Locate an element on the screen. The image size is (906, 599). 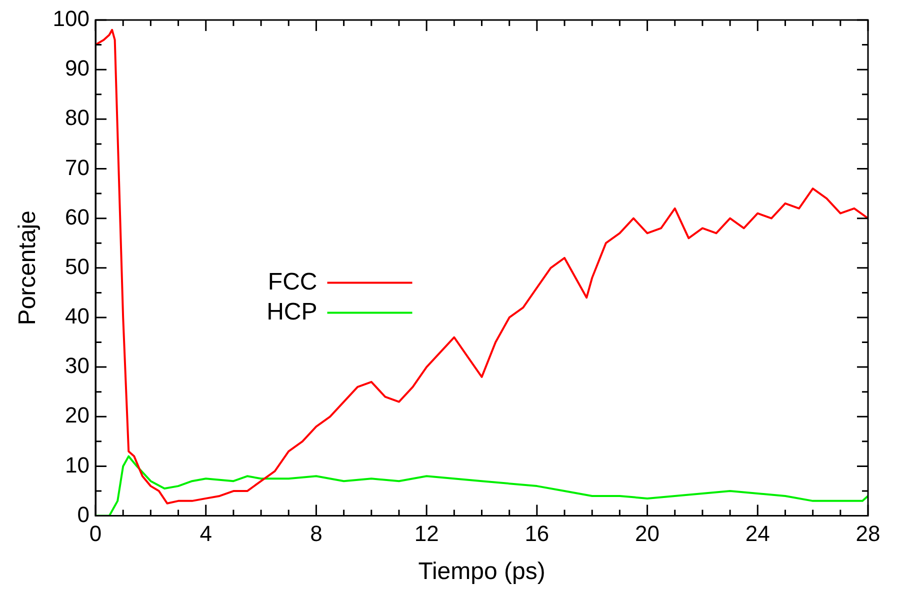
y-tick-label: 50 is located at coordinates (77, 266).